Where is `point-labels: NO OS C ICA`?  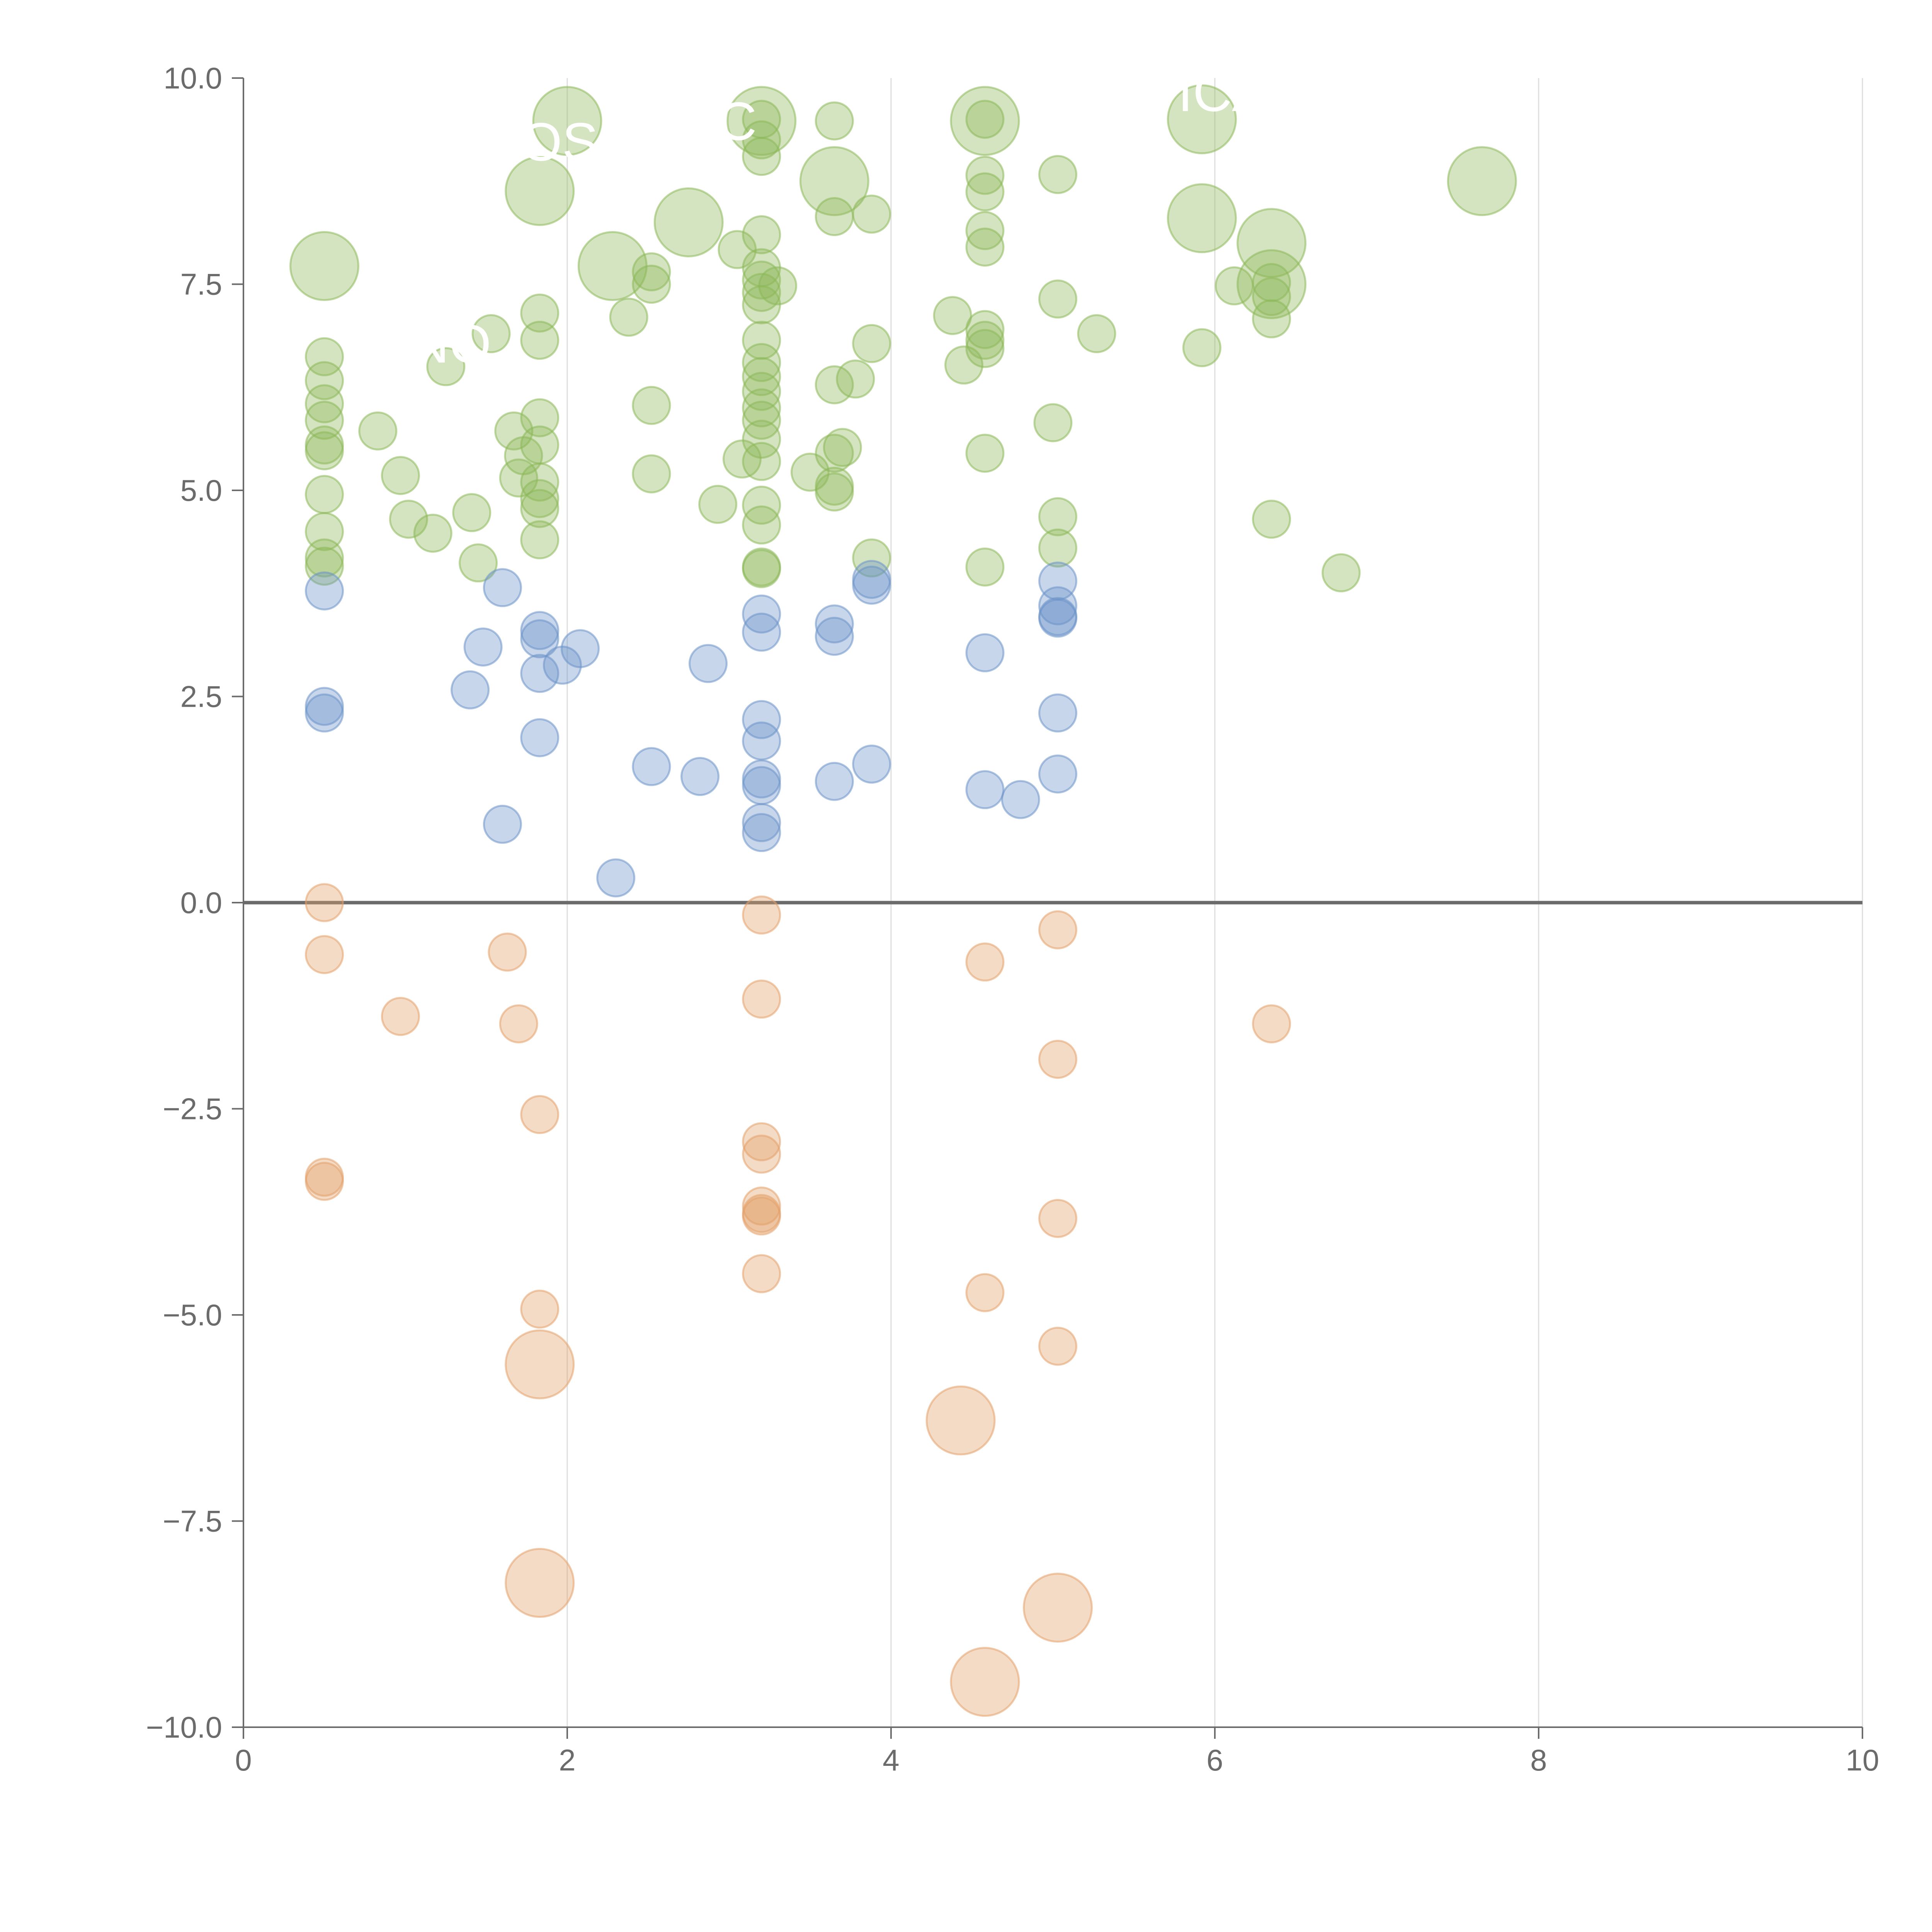 point-labels: NO OS C ICA is located at coordinates (839, 218).